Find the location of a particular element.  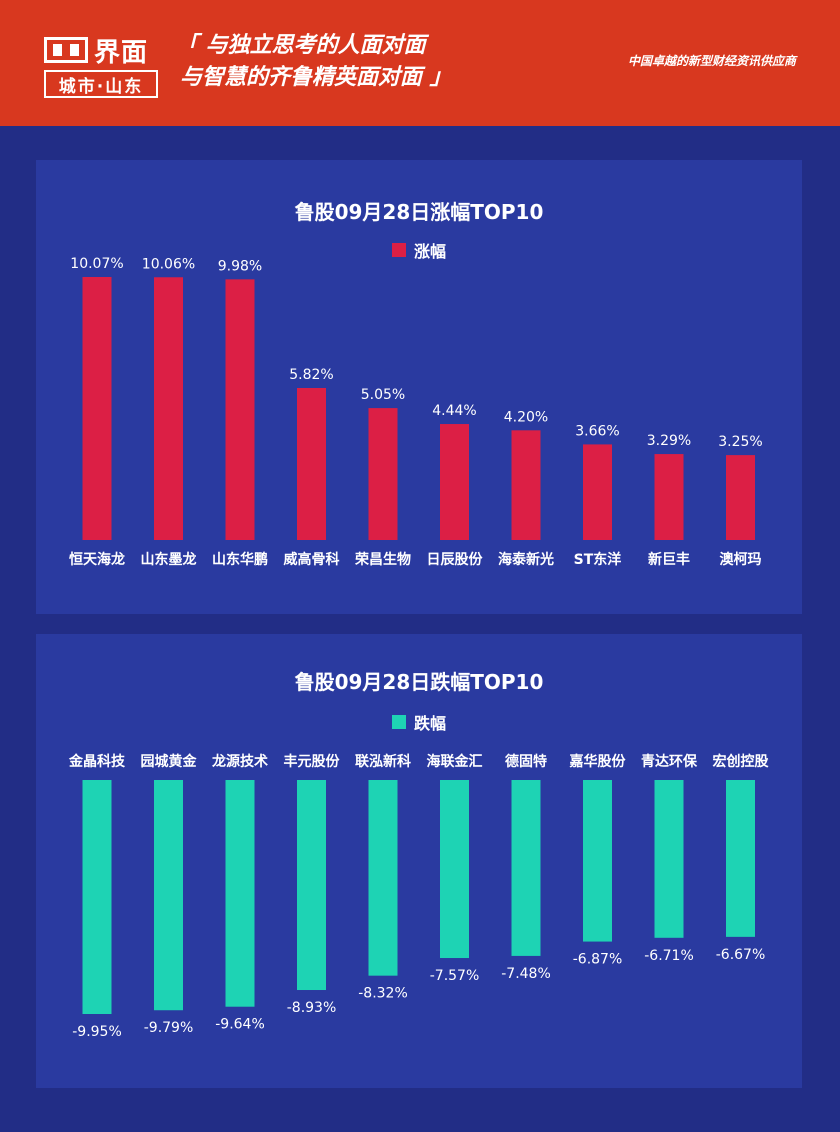

category-label-1: 恒天海龙 is located at coordinates (97, 559).